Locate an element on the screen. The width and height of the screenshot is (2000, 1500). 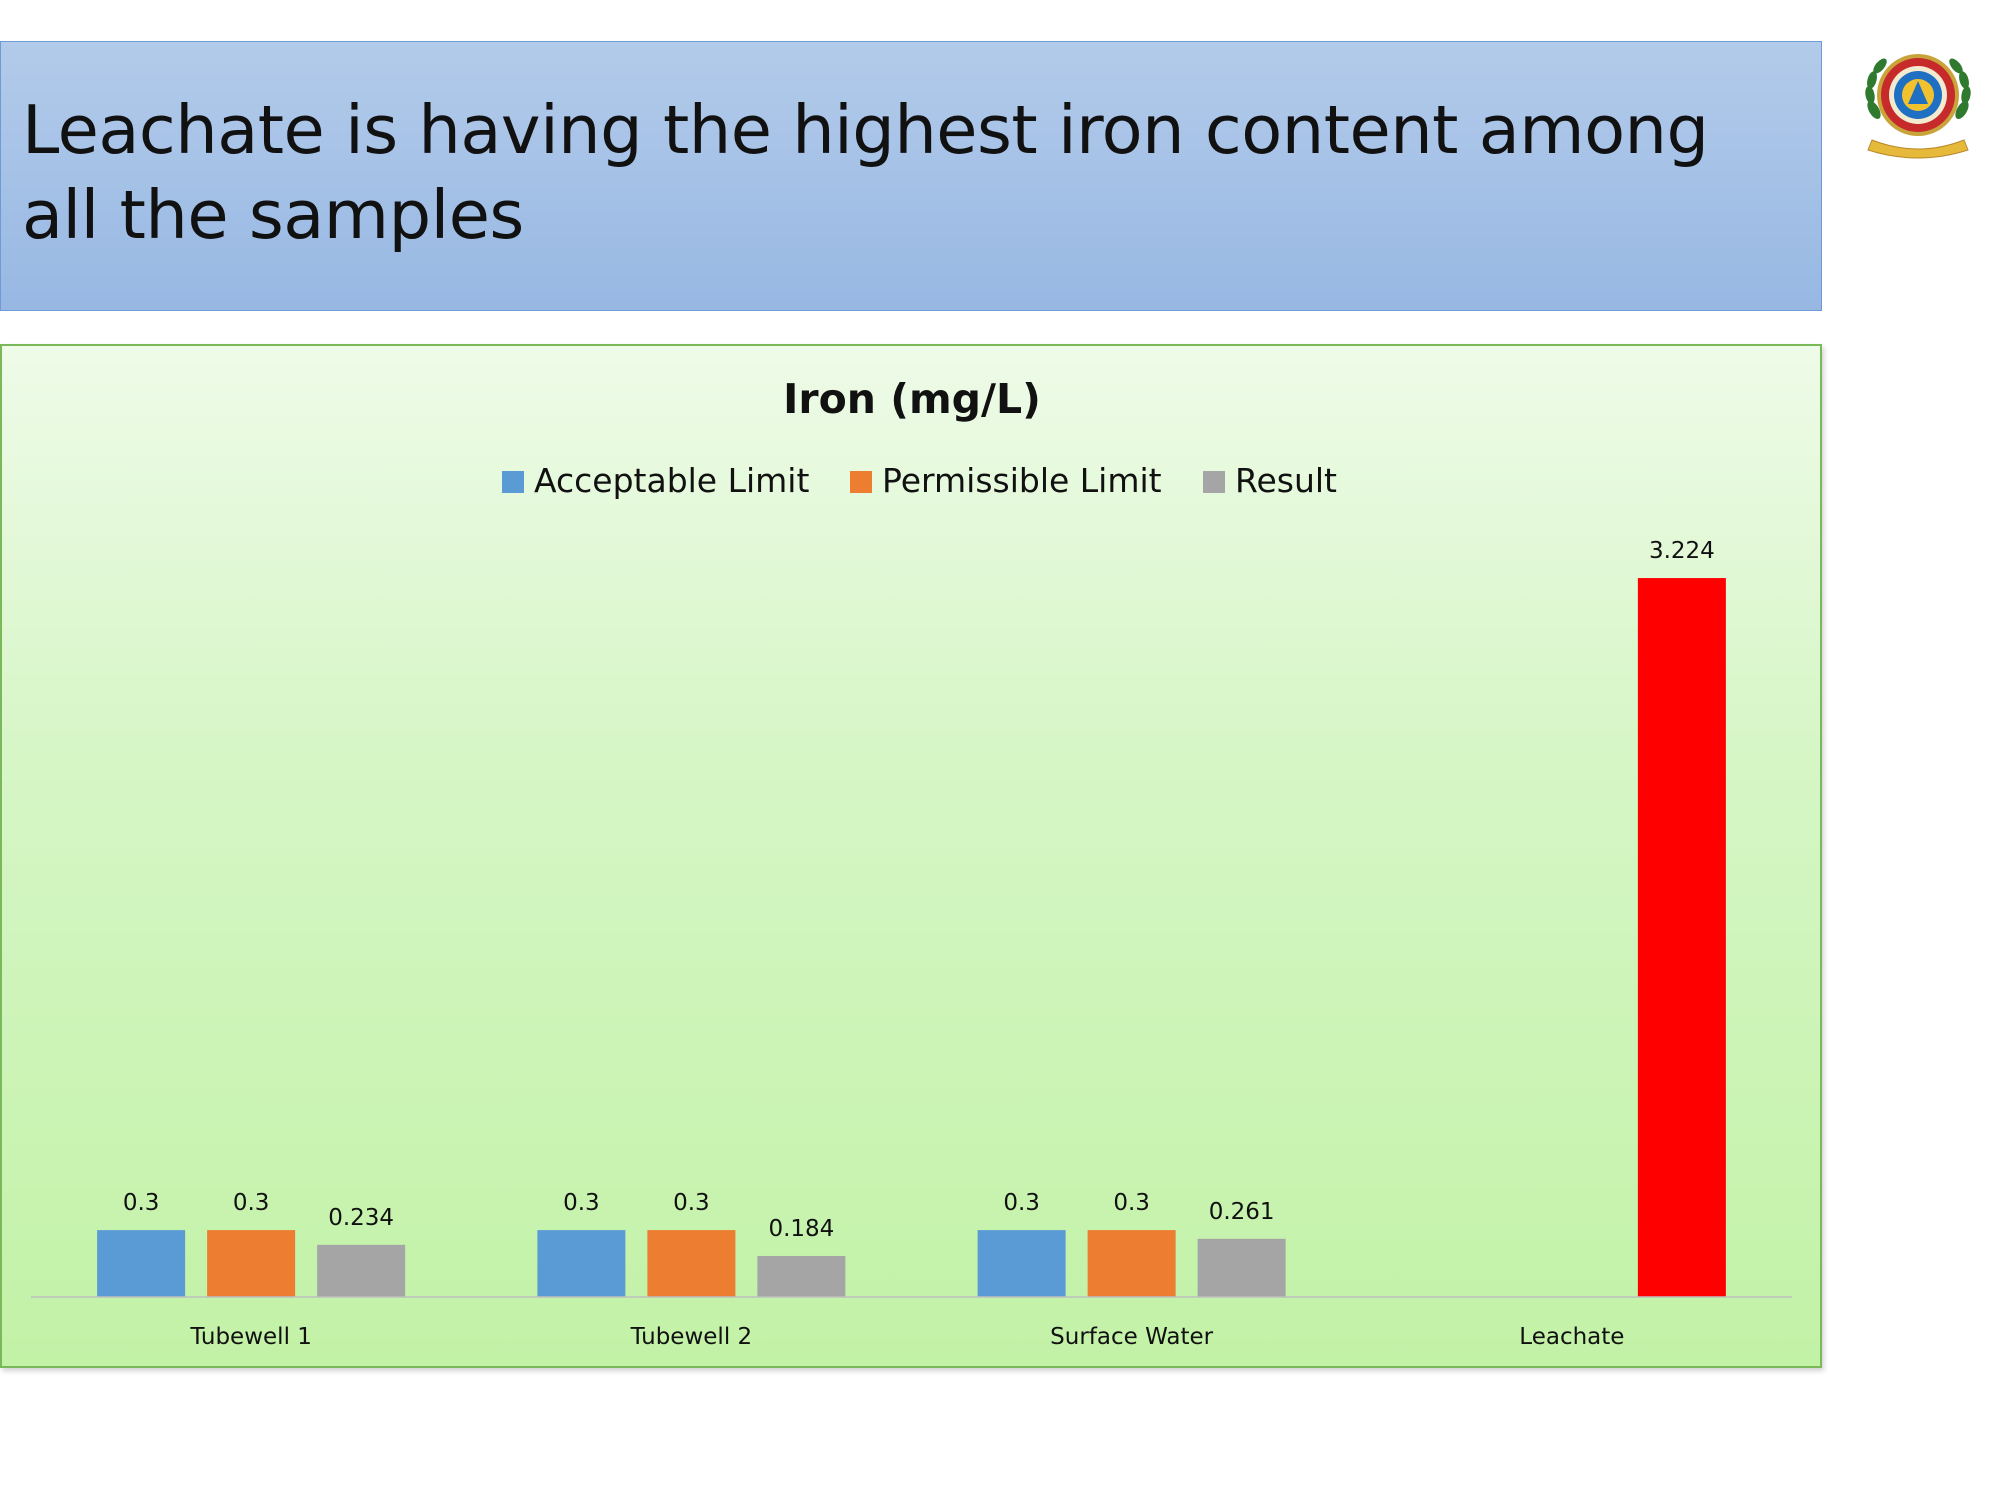
bar-result-surface-water is located at coordinates (1241, 1267).